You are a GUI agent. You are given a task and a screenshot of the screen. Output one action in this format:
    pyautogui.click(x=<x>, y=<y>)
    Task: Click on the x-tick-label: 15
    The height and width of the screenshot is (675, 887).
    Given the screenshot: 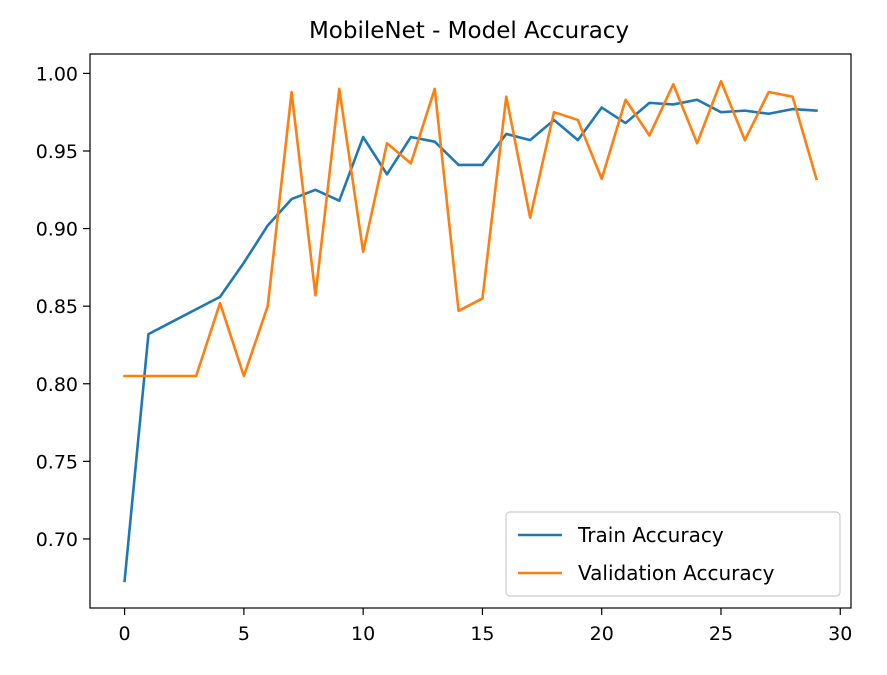 What is the action you would take?
    pyautogui.click(x=482, y=634)
    